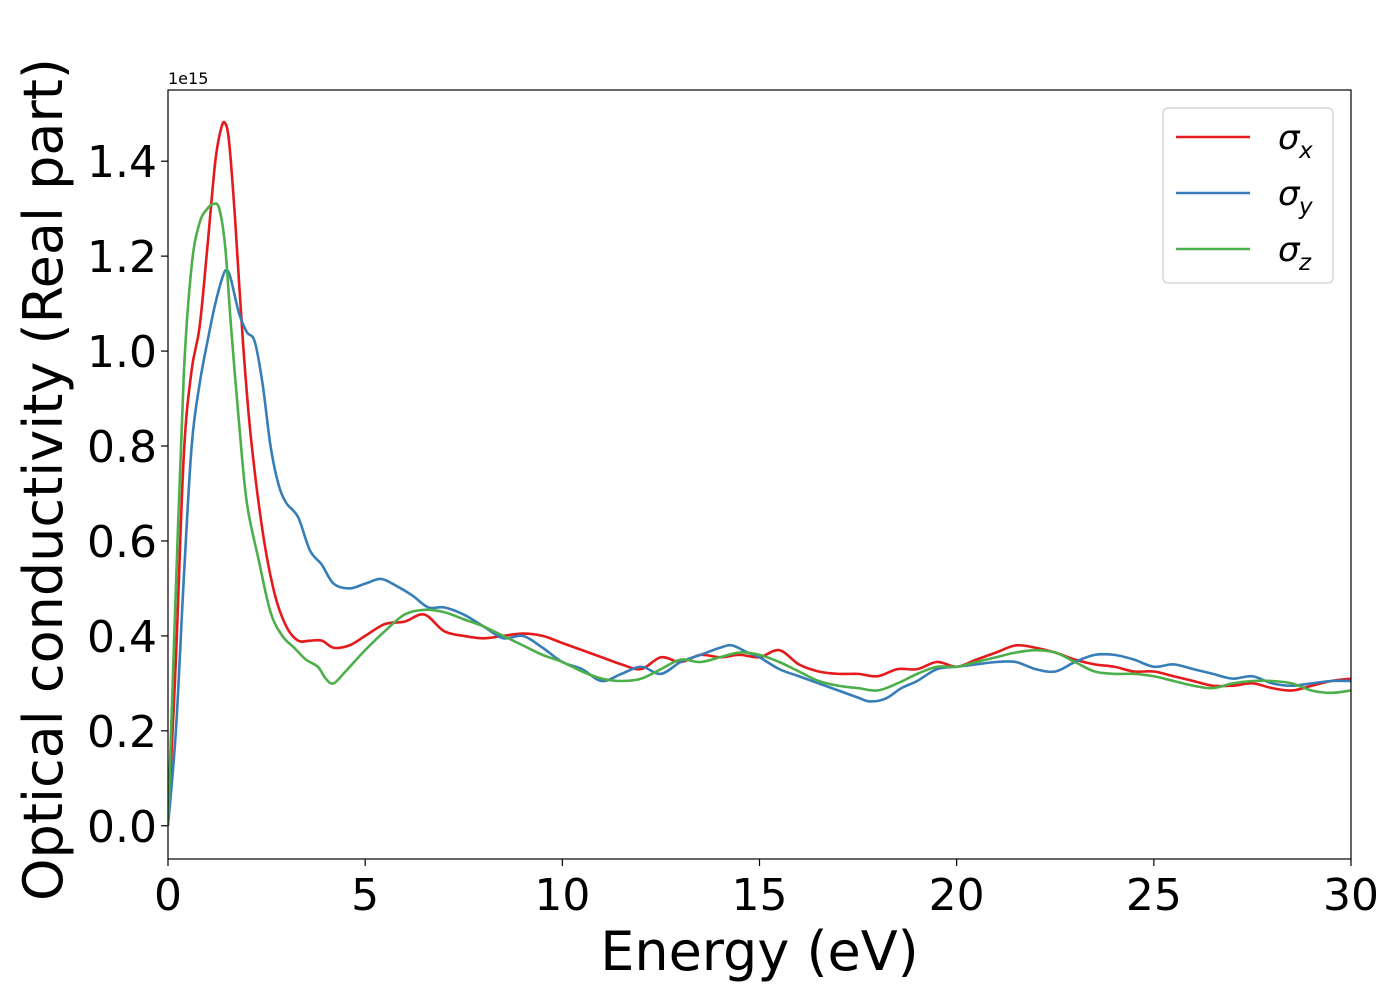 The image size is (1400, 1005). I want to click on y-tick-label: 1.2, so click(122, 257).